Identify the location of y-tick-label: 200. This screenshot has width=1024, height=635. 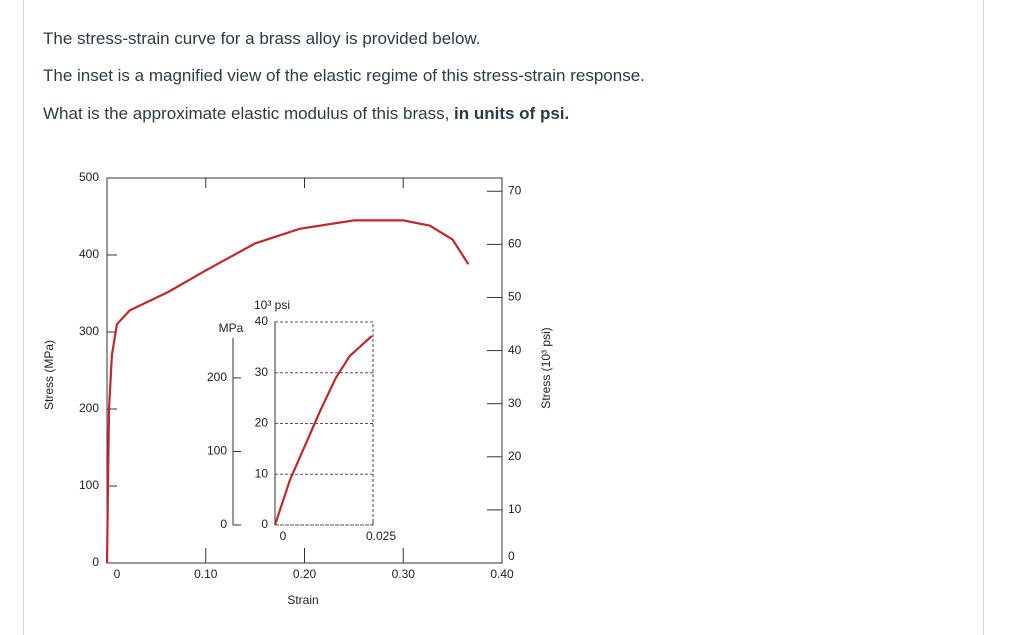
(89, 408).